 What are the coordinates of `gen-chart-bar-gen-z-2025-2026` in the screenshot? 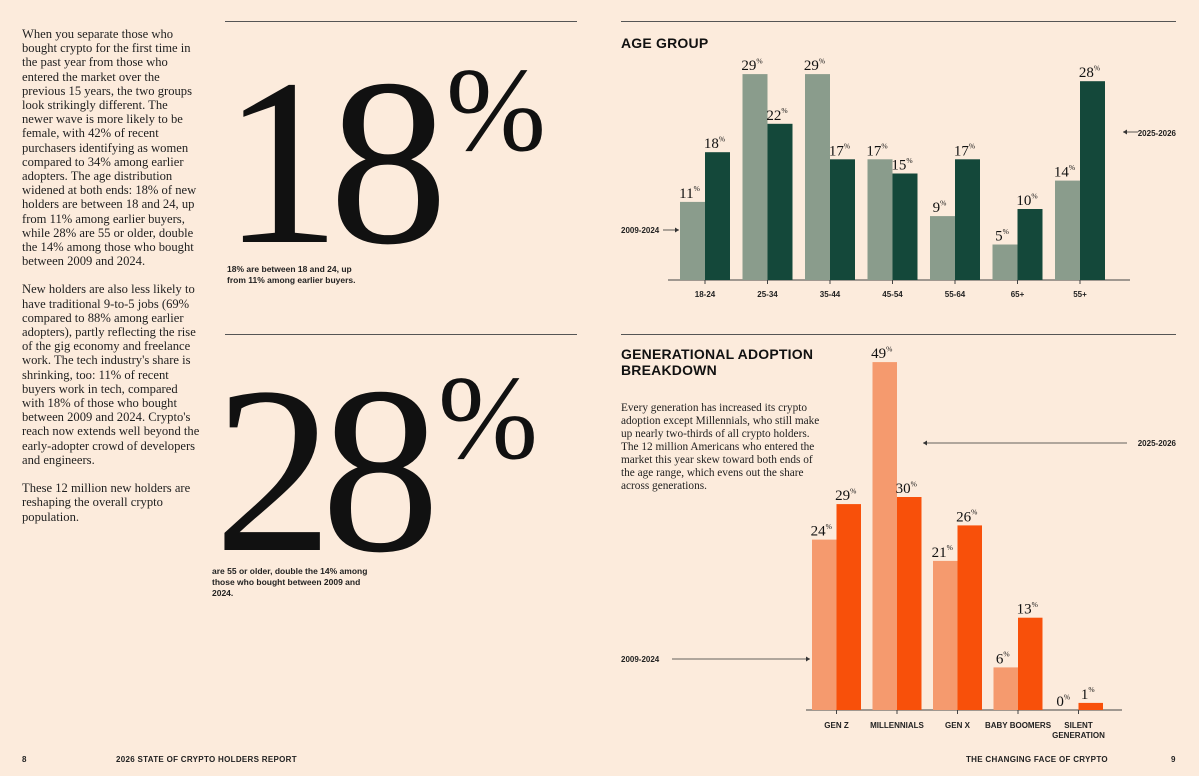 It's located at (848, 607).